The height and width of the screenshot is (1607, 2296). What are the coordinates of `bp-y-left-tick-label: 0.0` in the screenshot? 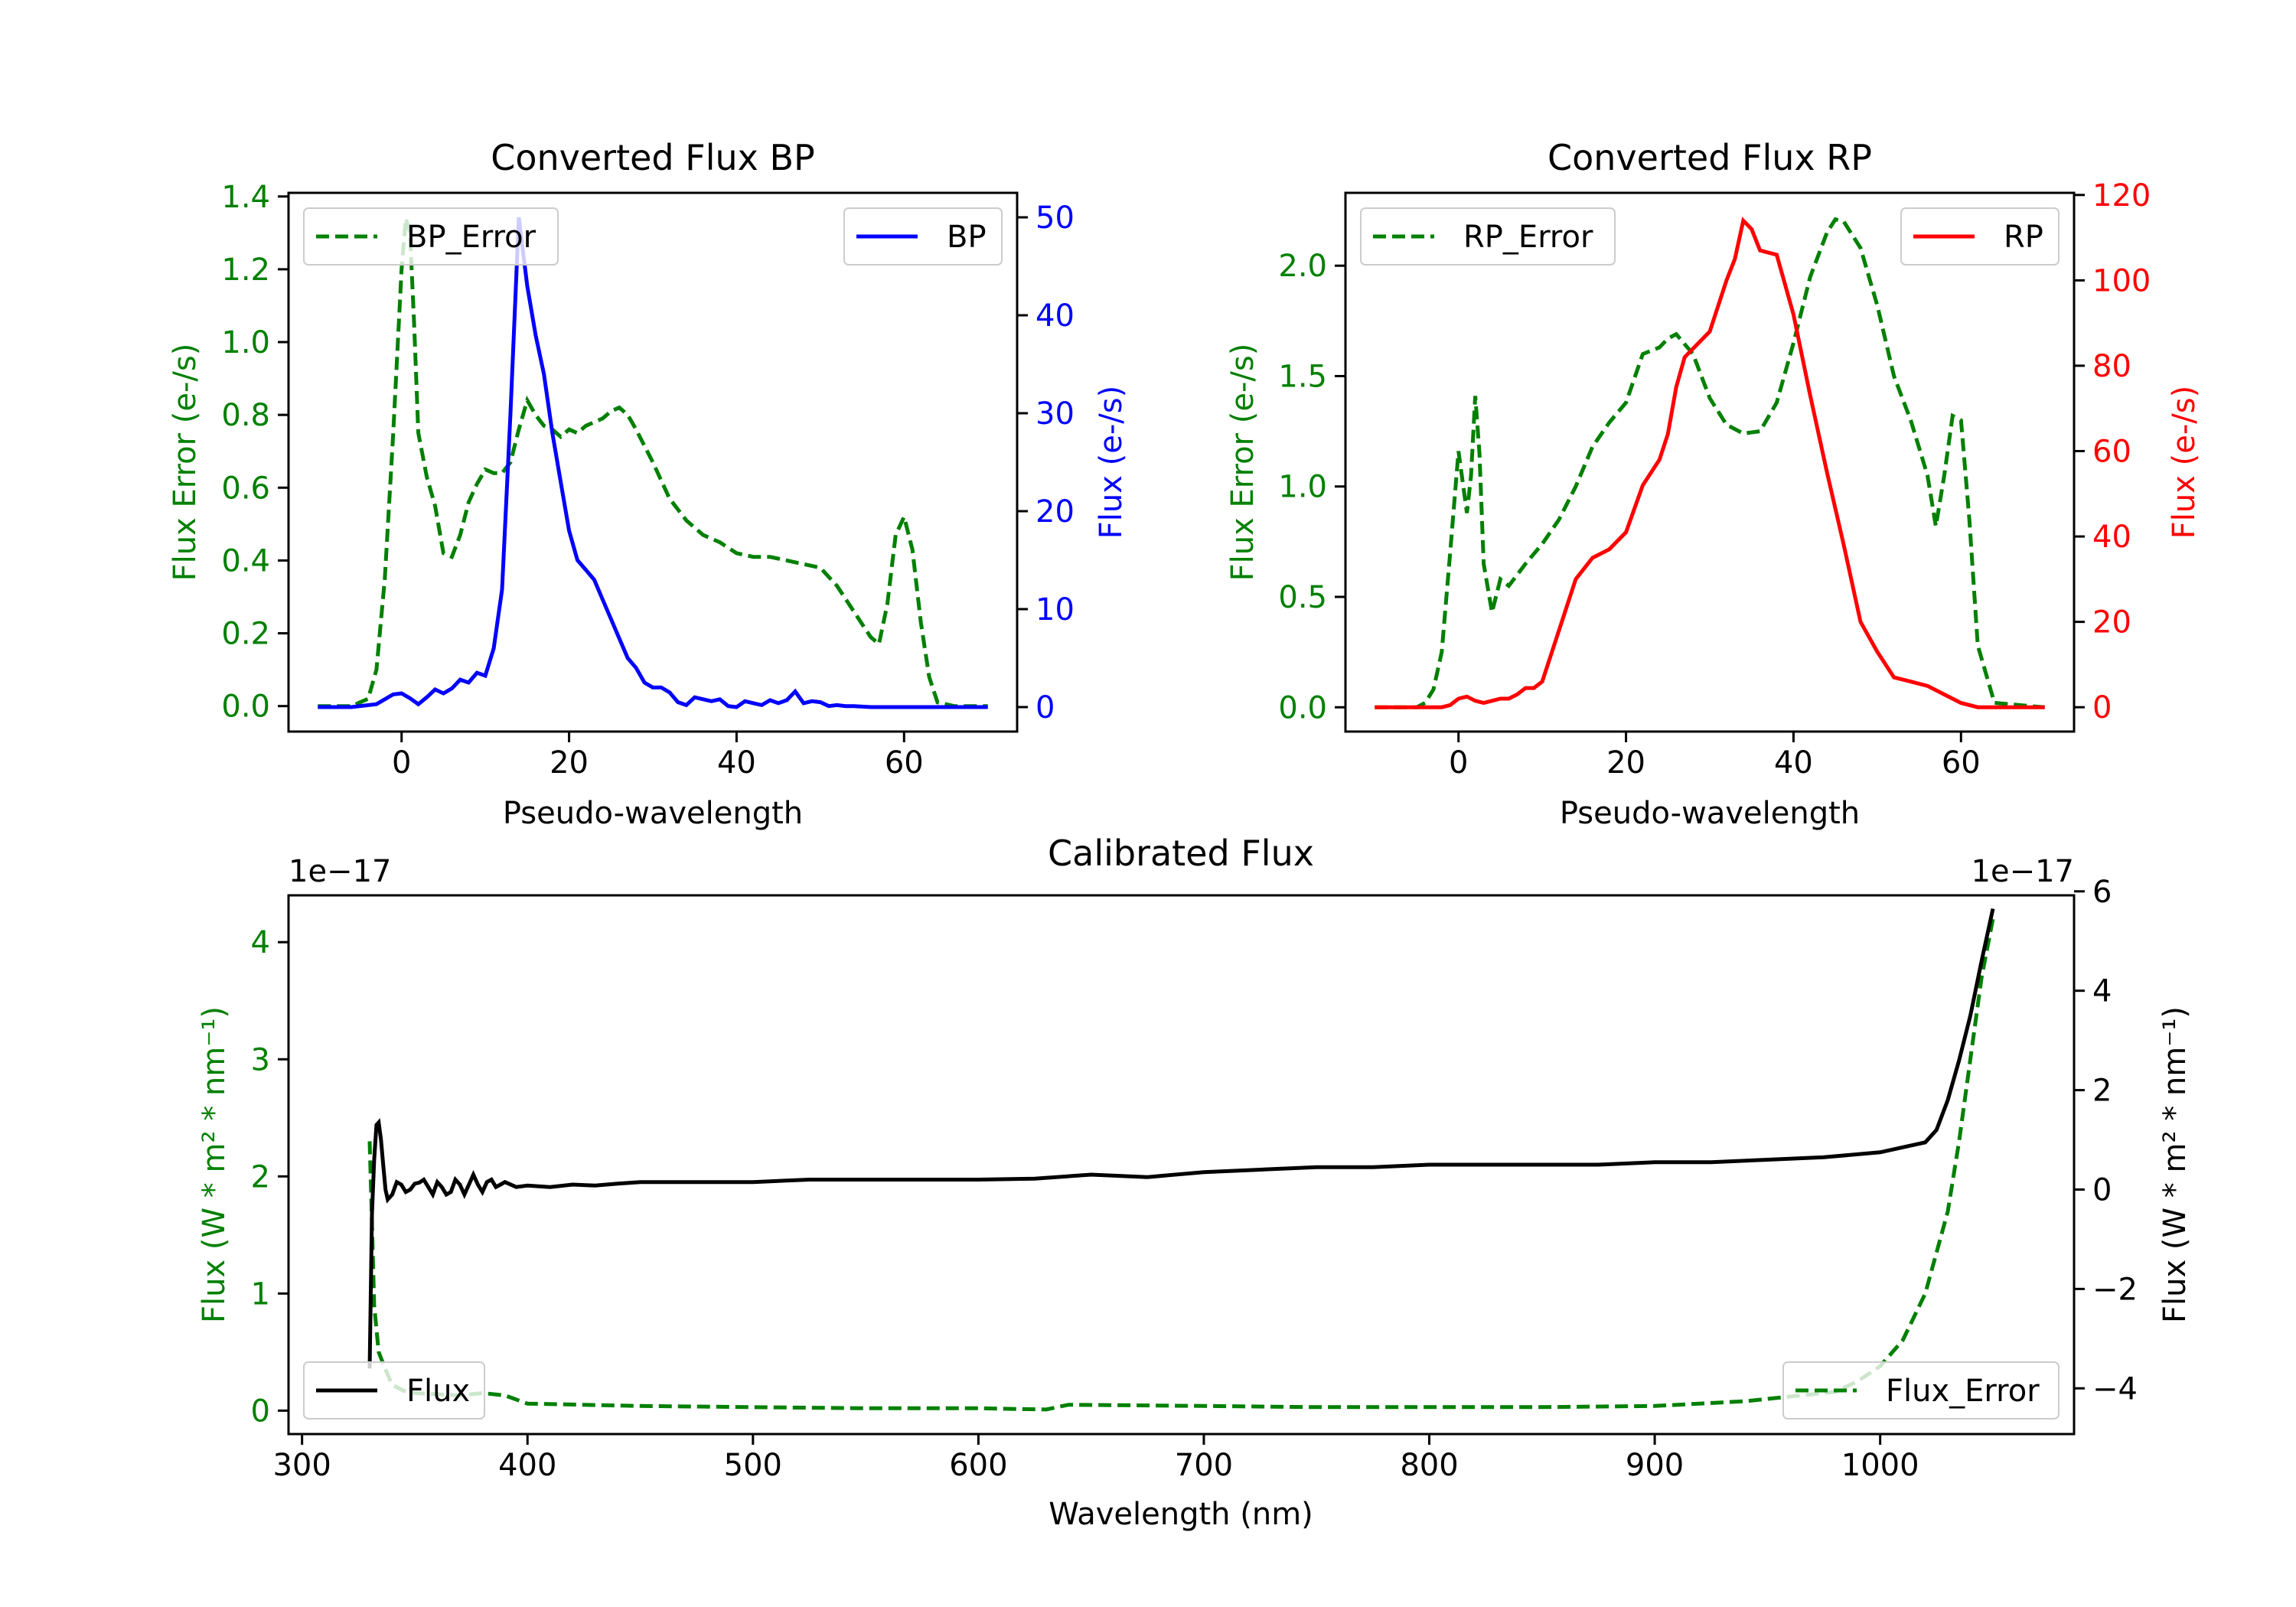 It's located at (245, 707).